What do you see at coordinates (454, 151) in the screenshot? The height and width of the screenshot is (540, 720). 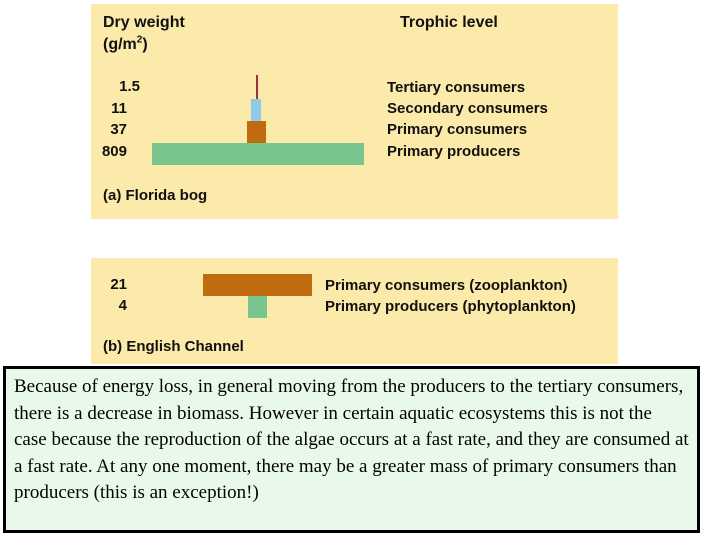 I see `label-primary-producers: Primary producers` at bounding box center [454, 151].